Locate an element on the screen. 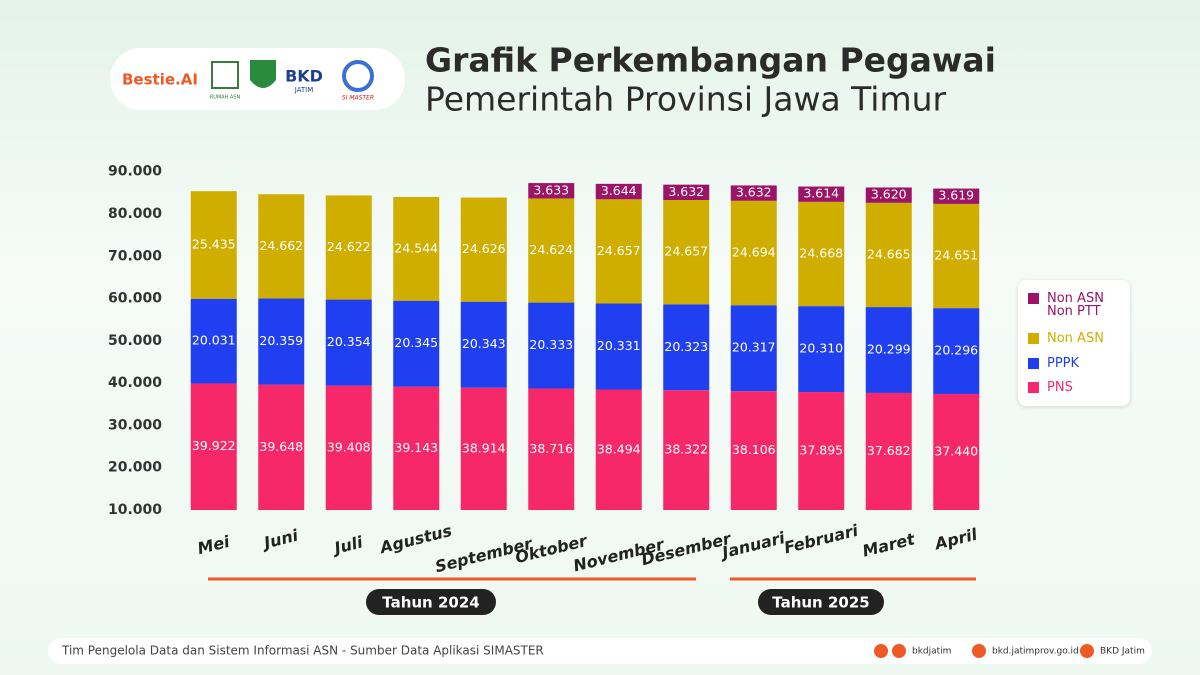 The height and width of the screenshot is (675, 1200). x-tick-label: Maret is located at coordinates (888, 545).